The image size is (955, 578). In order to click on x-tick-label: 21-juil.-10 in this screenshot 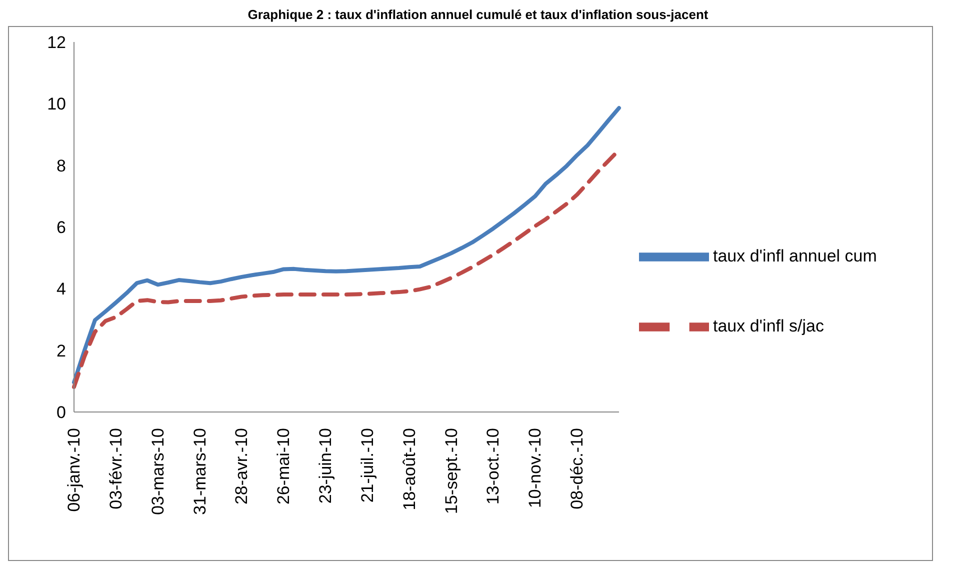, I will do `click(367, 465)`.